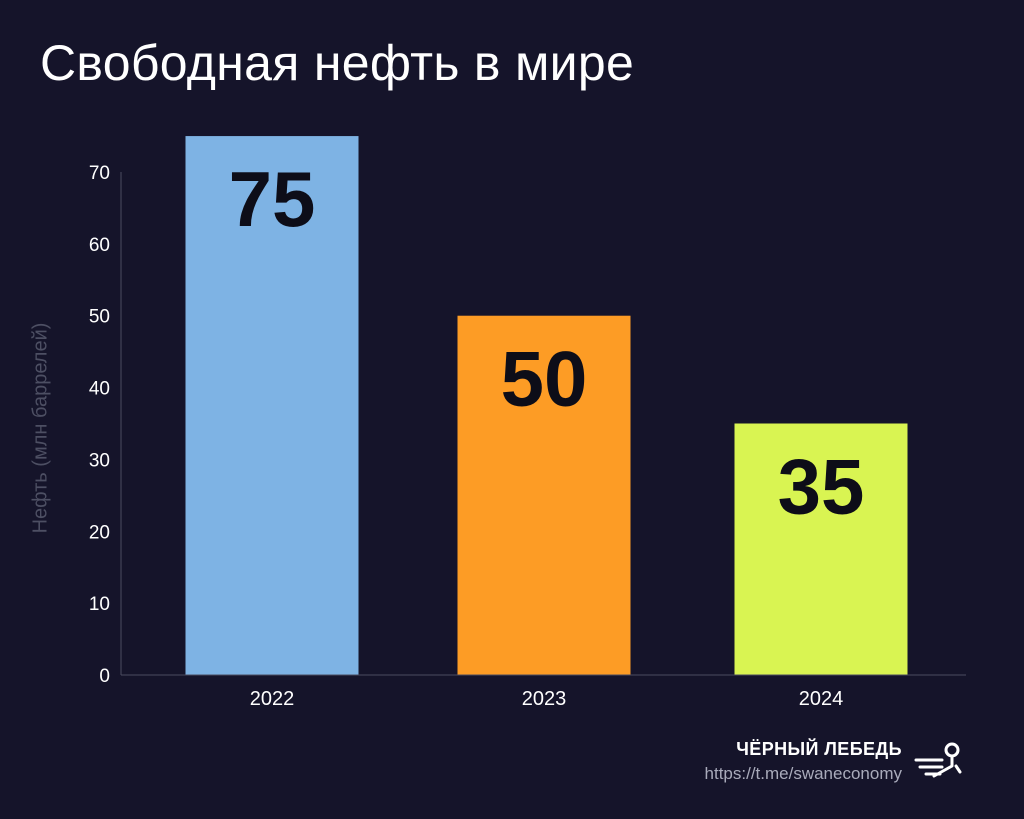 The image size is (1024, 819). I want to click on y-tick-label: 30, so click(99, 460).